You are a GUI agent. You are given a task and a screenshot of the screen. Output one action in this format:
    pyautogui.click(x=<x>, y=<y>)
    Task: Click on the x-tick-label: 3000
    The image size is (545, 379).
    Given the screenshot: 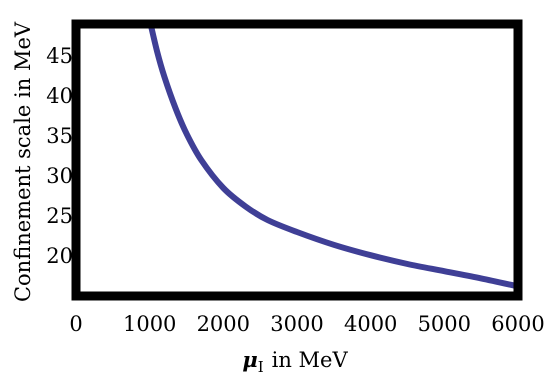 What is the action you would take?
    pyautogui.click(x=296, y=324)
    